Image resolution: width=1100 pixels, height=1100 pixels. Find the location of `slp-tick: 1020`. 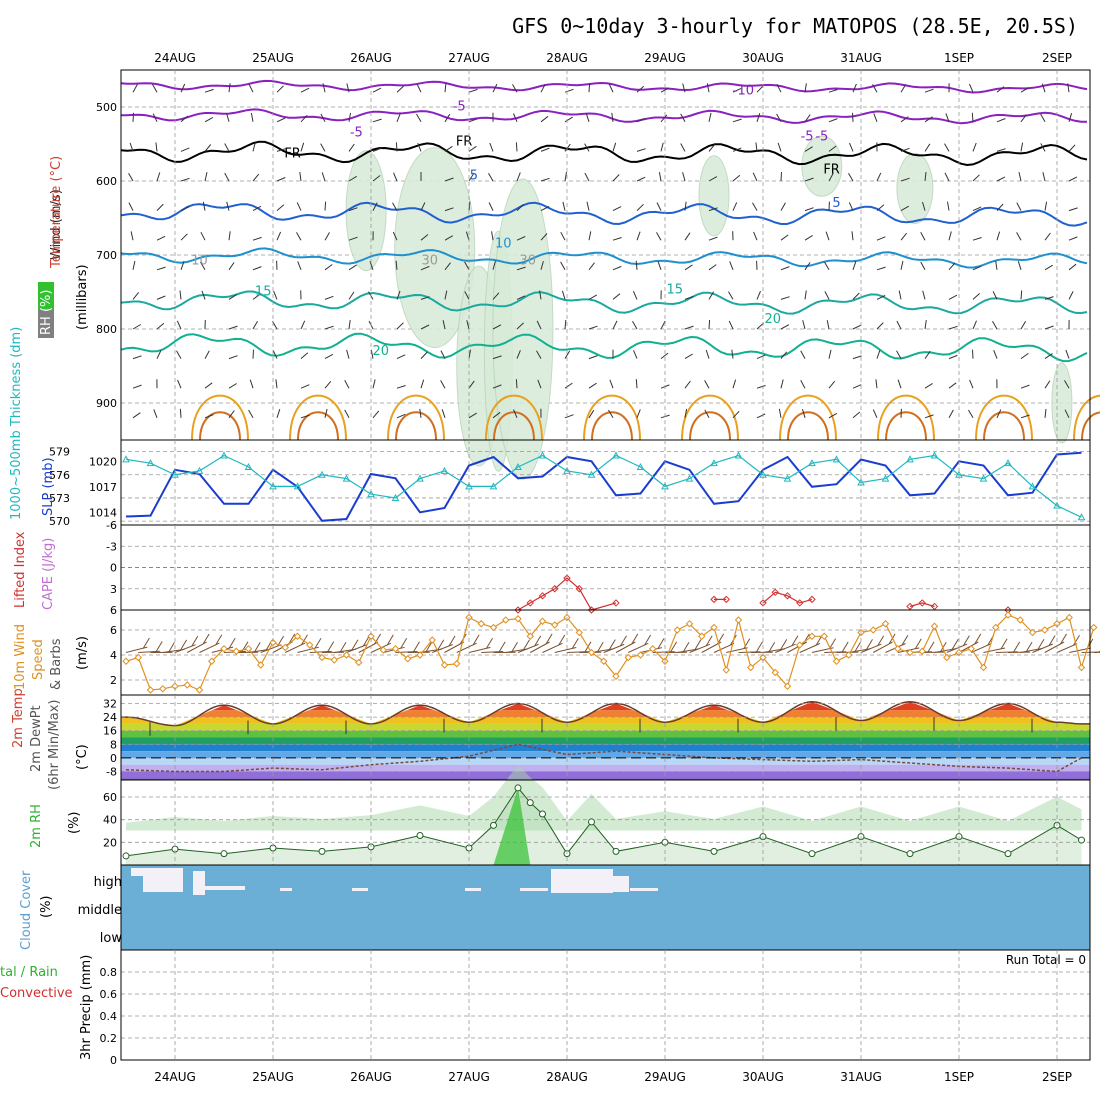

slp-tick: 1020 is located at coordinates (103, 461).